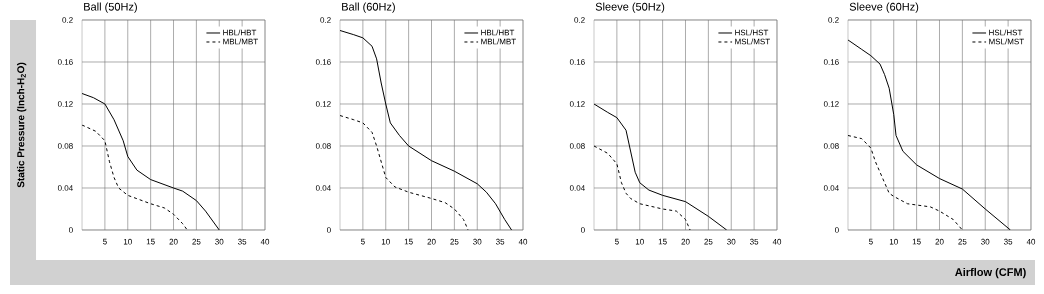  What do you see at coordinates (21, 125) in the screenshot?
I see `y-axis-title: Static Pressure (Inch-H$_{2}$O)` at bounding box center [21, 125].